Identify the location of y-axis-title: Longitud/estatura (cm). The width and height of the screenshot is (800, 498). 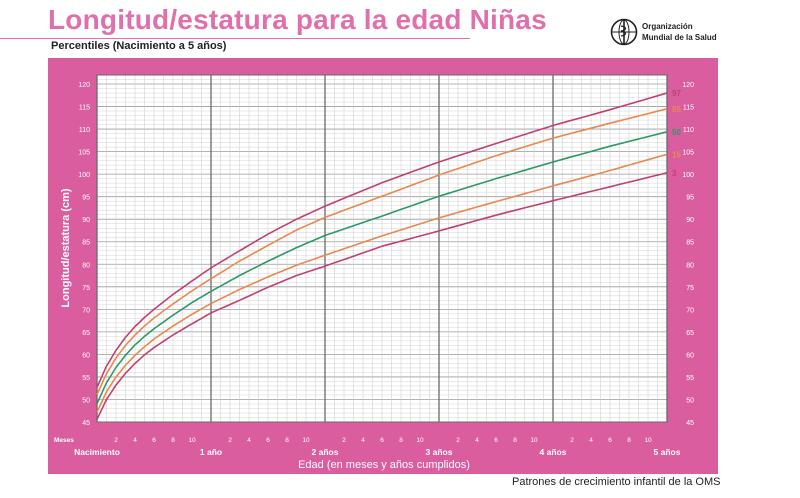
(66, 248).